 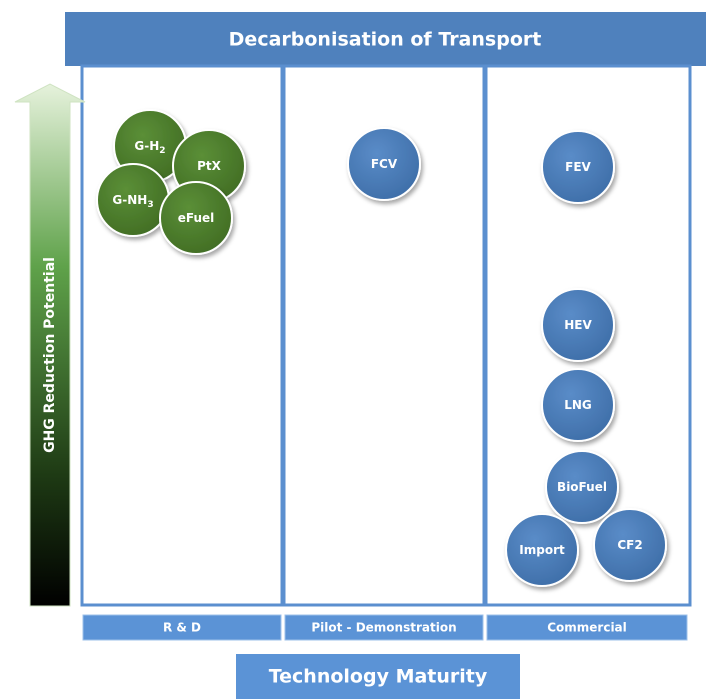 I want to click on node-label: G-NH3, so click(x=132, y=201).